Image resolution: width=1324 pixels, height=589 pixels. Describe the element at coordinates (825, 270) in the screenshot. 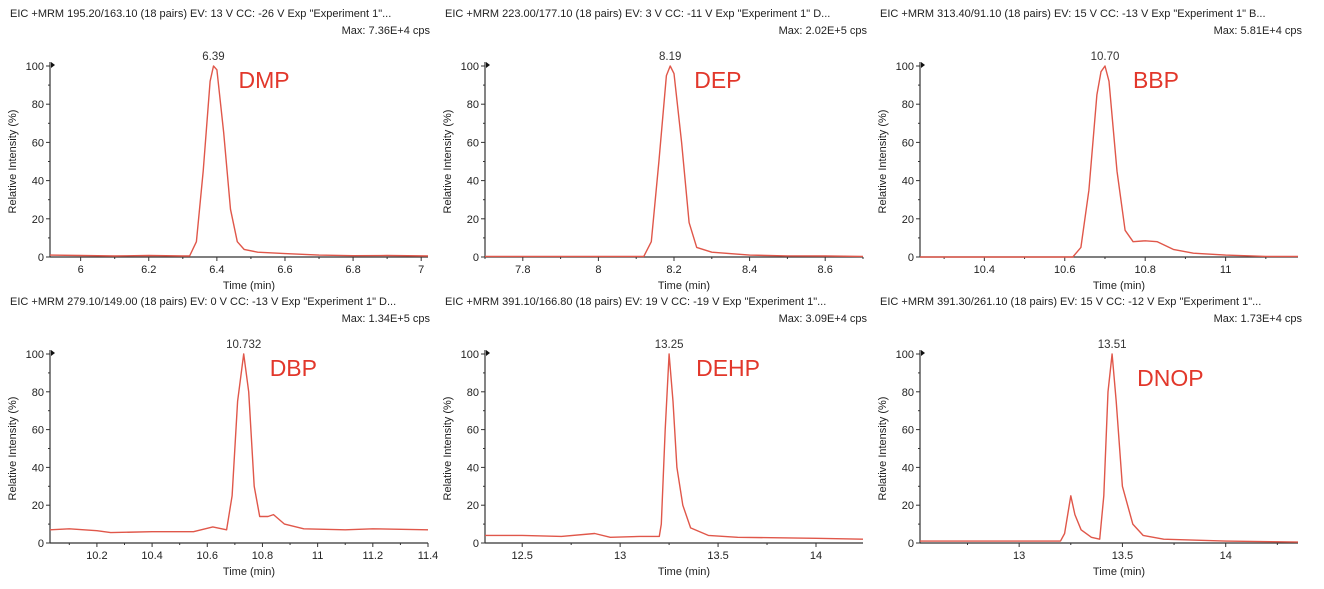

I see `x-tick-label: 8.6` at that location.